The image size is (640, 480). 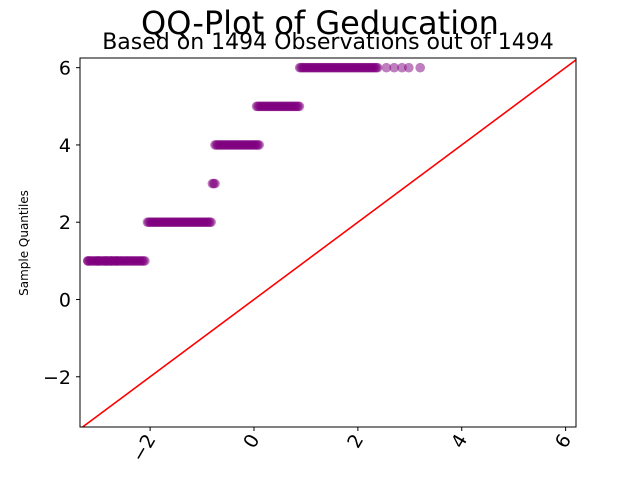 I want to click on y-tick-label: 2, so click(x=65, y=223).